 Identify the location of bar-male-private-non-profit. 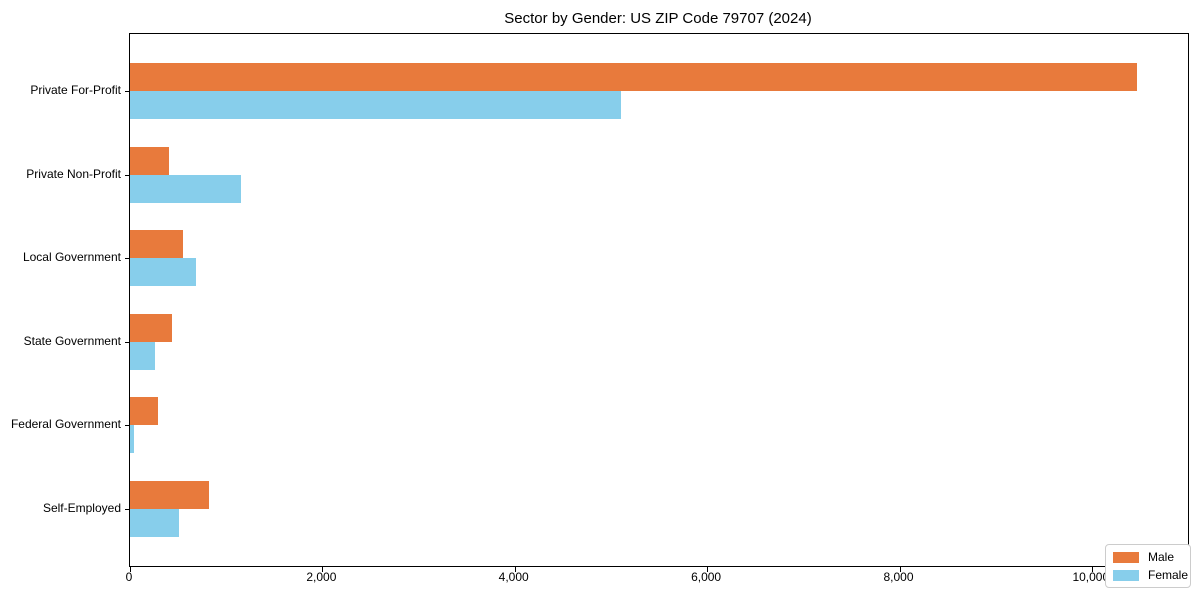
(150, 161).